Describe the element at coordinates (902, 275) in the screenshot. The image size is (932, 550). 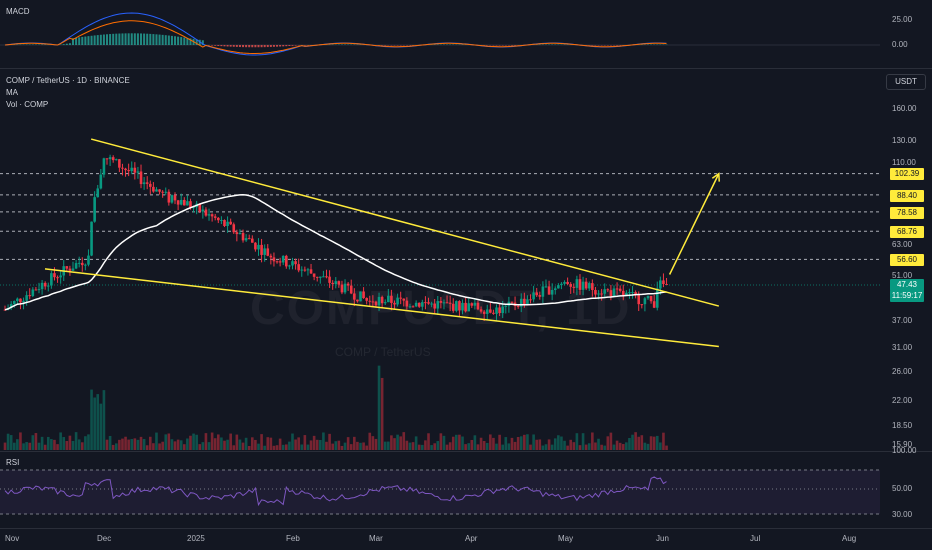
I see `price-axis-tick: 51.00` at that location.